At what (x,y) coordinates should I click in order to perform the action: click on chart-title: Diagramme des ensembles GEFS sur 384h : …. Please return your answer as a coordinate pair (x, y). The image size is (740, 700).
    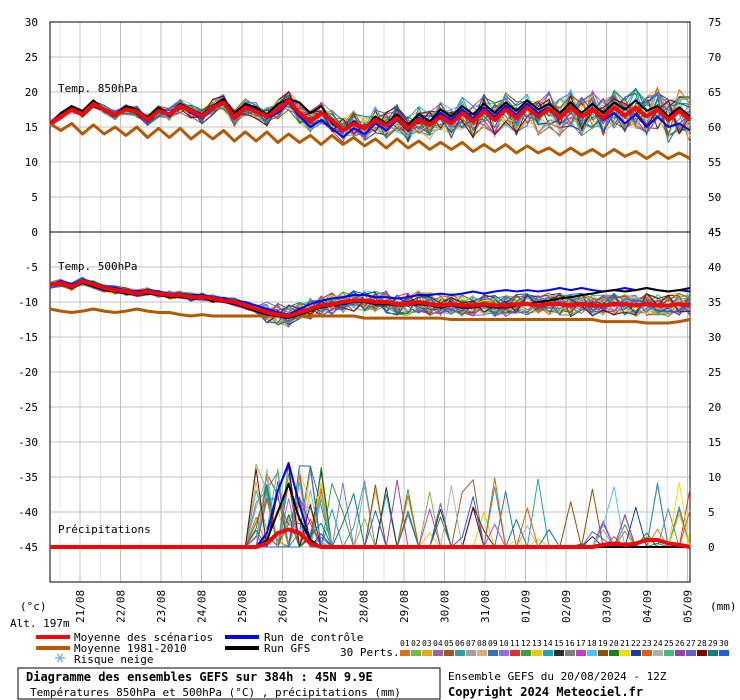
    Looking at the image, I should click on (199, 677).